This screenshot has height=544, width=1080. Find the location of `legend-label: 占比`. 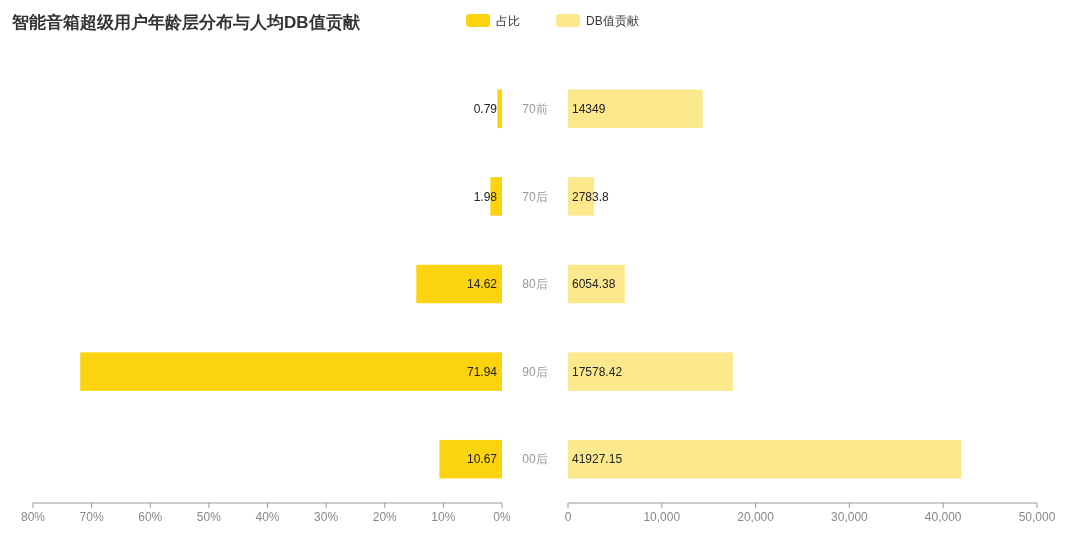

legend-label: 占比 is located at coordinates (508, 20).